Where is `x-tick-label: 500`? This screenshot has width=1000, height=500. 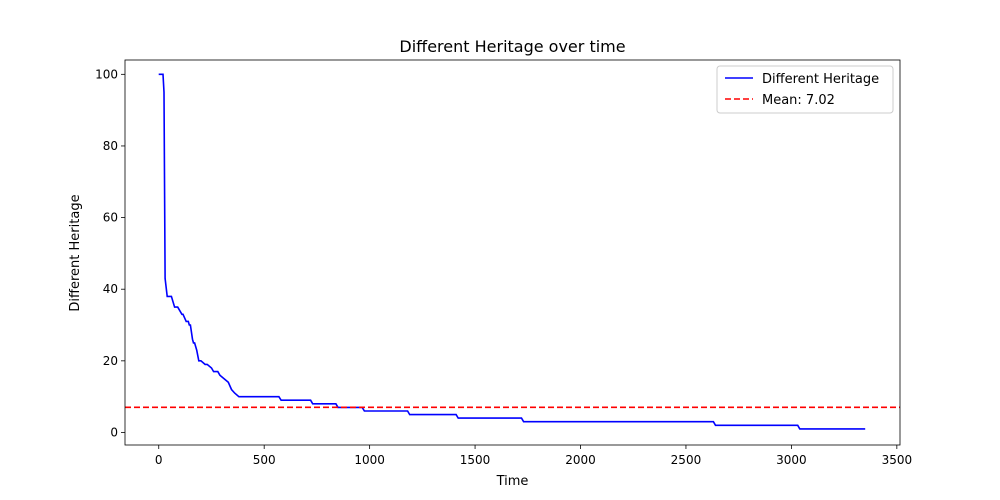
x-tick-label: 500 is located at coordinates (264, 460).